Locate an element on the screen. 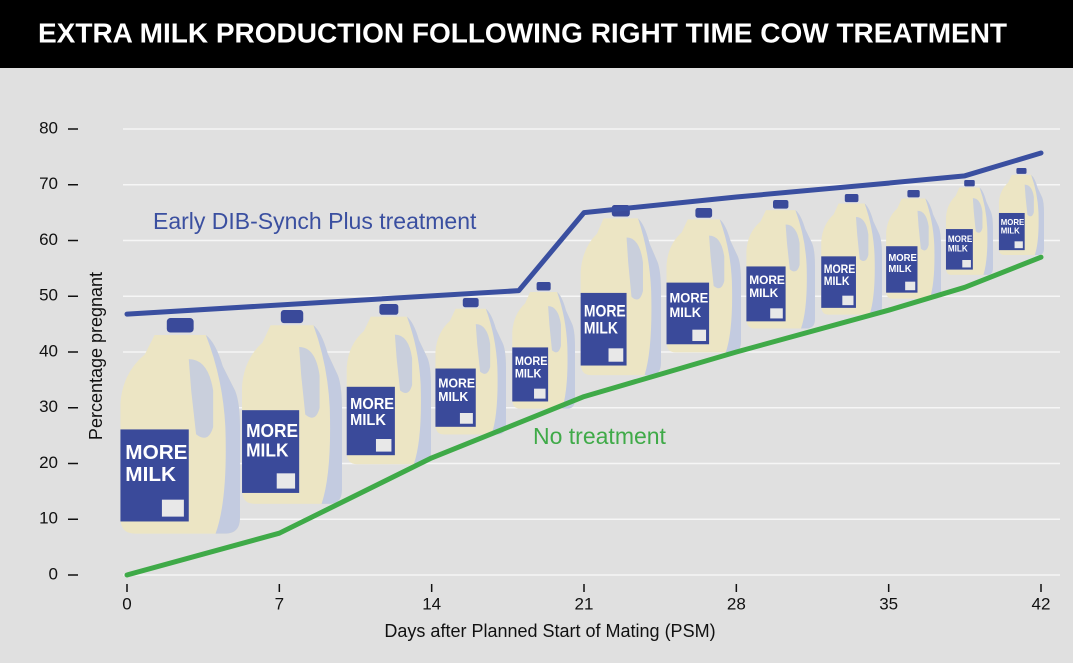  x-tick-label: 42 is located at coordinates (1041, 603).